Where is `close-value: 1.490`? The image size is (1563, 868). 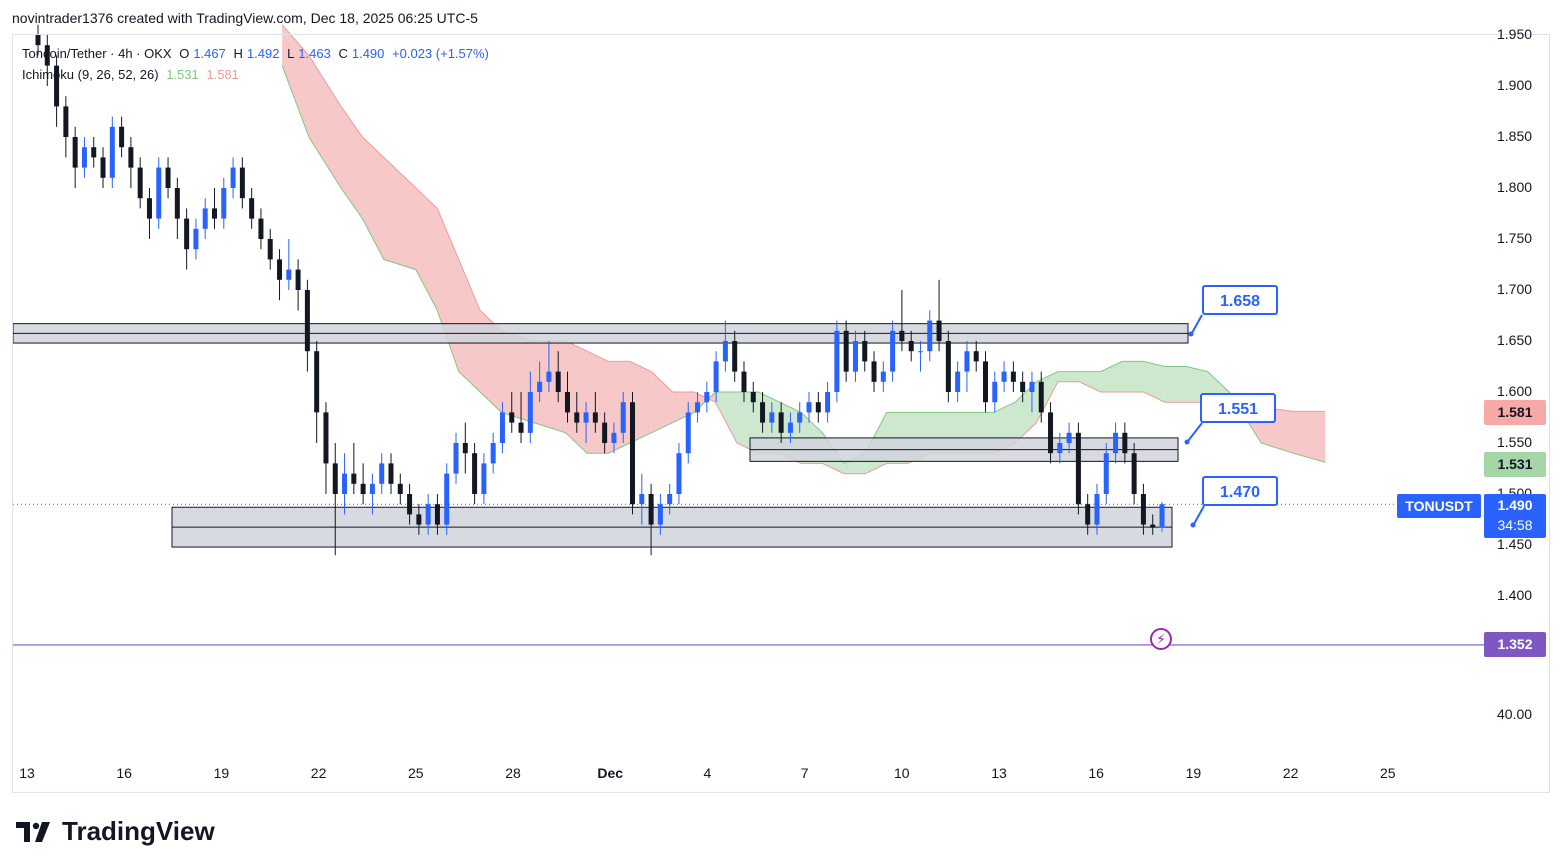 close-value: 1.490 is located at coordinates (368, 53).